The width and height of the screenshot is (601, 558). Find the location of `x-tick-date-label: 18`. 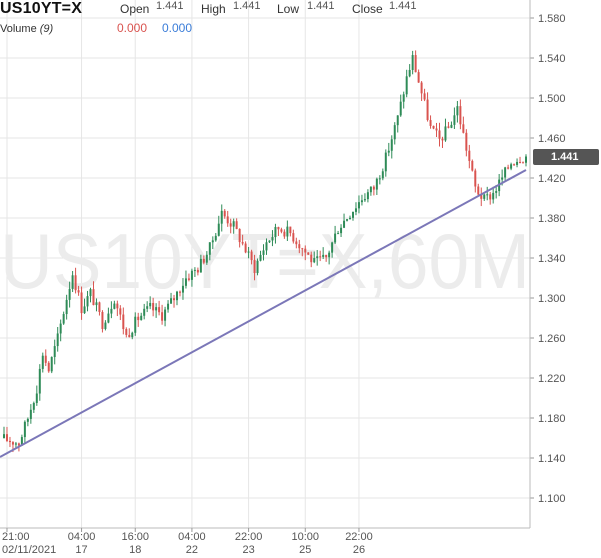

x-tick-date-label: 18 is located at coordinates (135, 550).